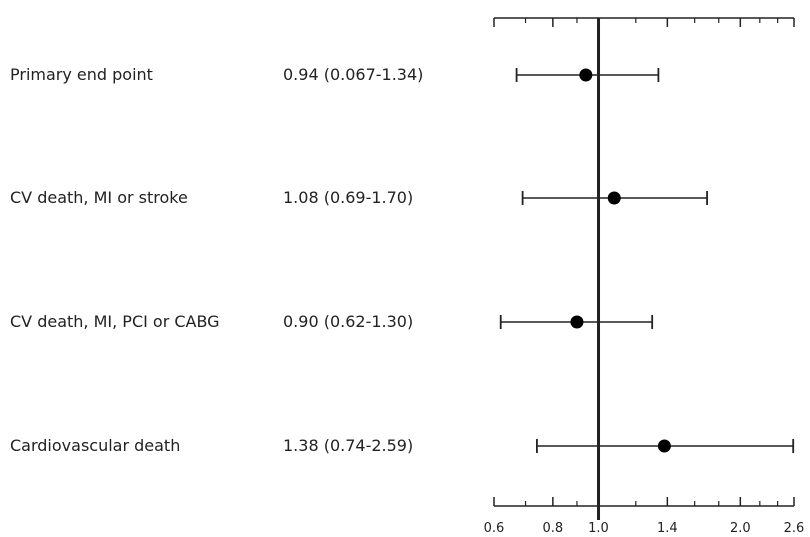  Describe the element at coordinates (740, 528) in the screenshot. I see `x-tick-label: 2.0` at that location.